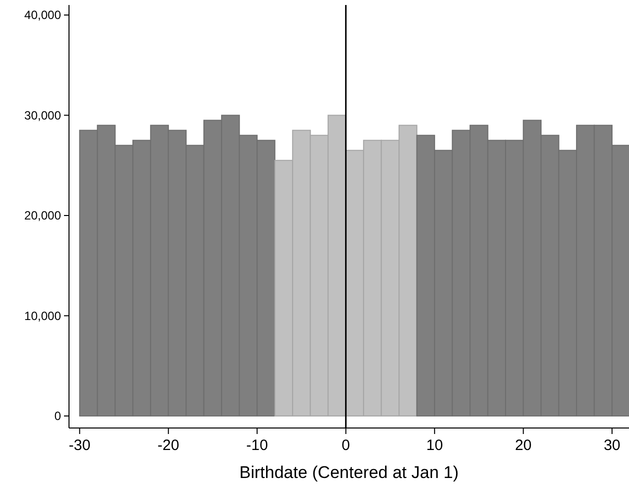  I want to click on x-tick-label: -10, so click(257, 445).